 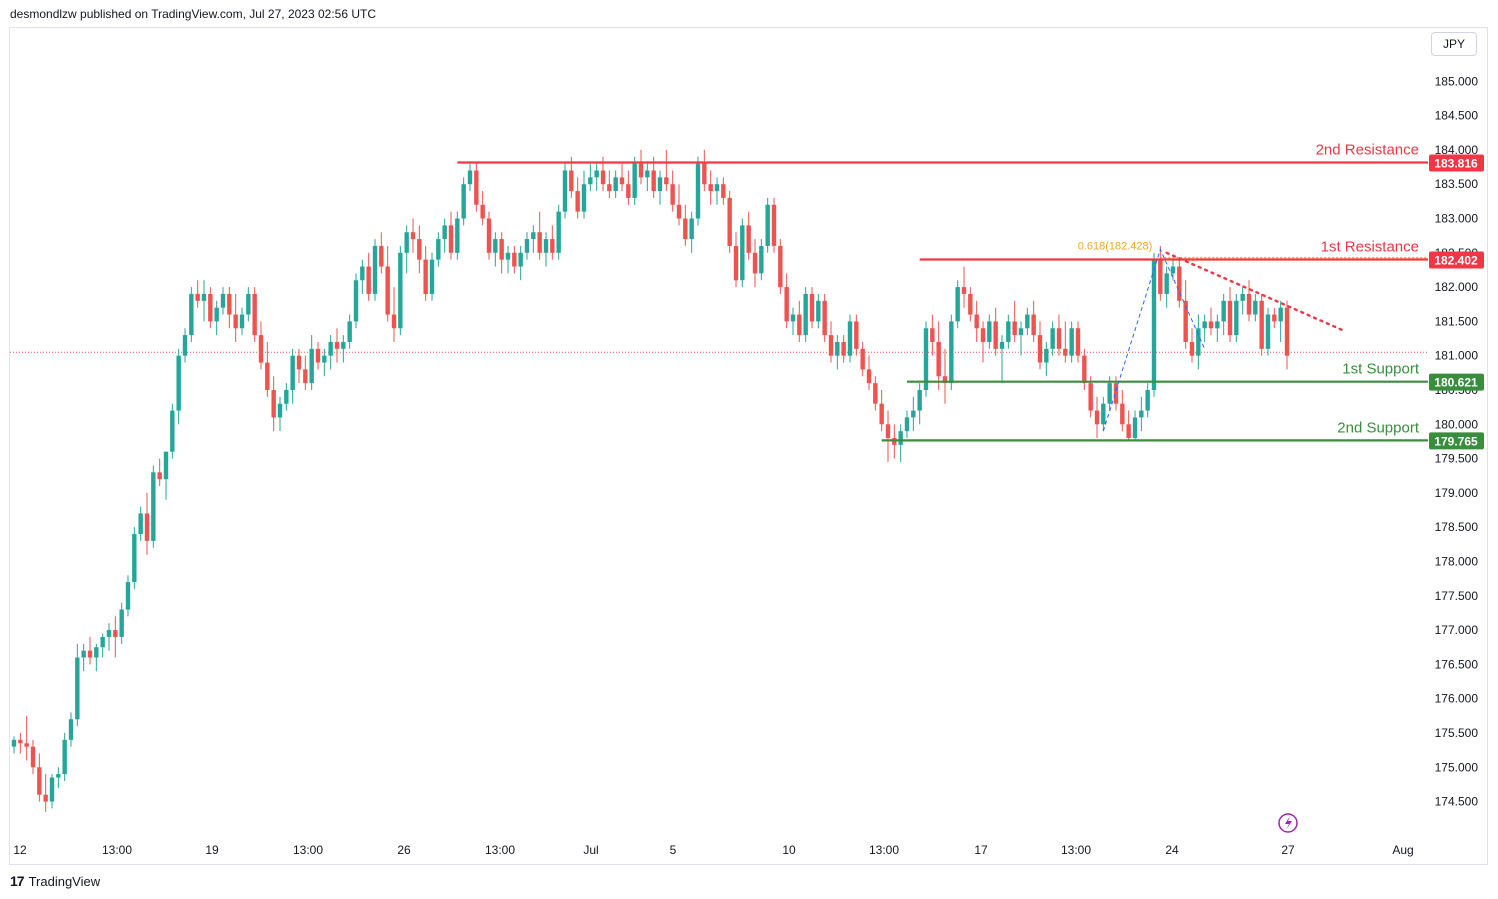 What do you see at coordinates (117, 850) in the screenshot?
I see `x-tick-label: 13:00` at bounding box center [117, 850].